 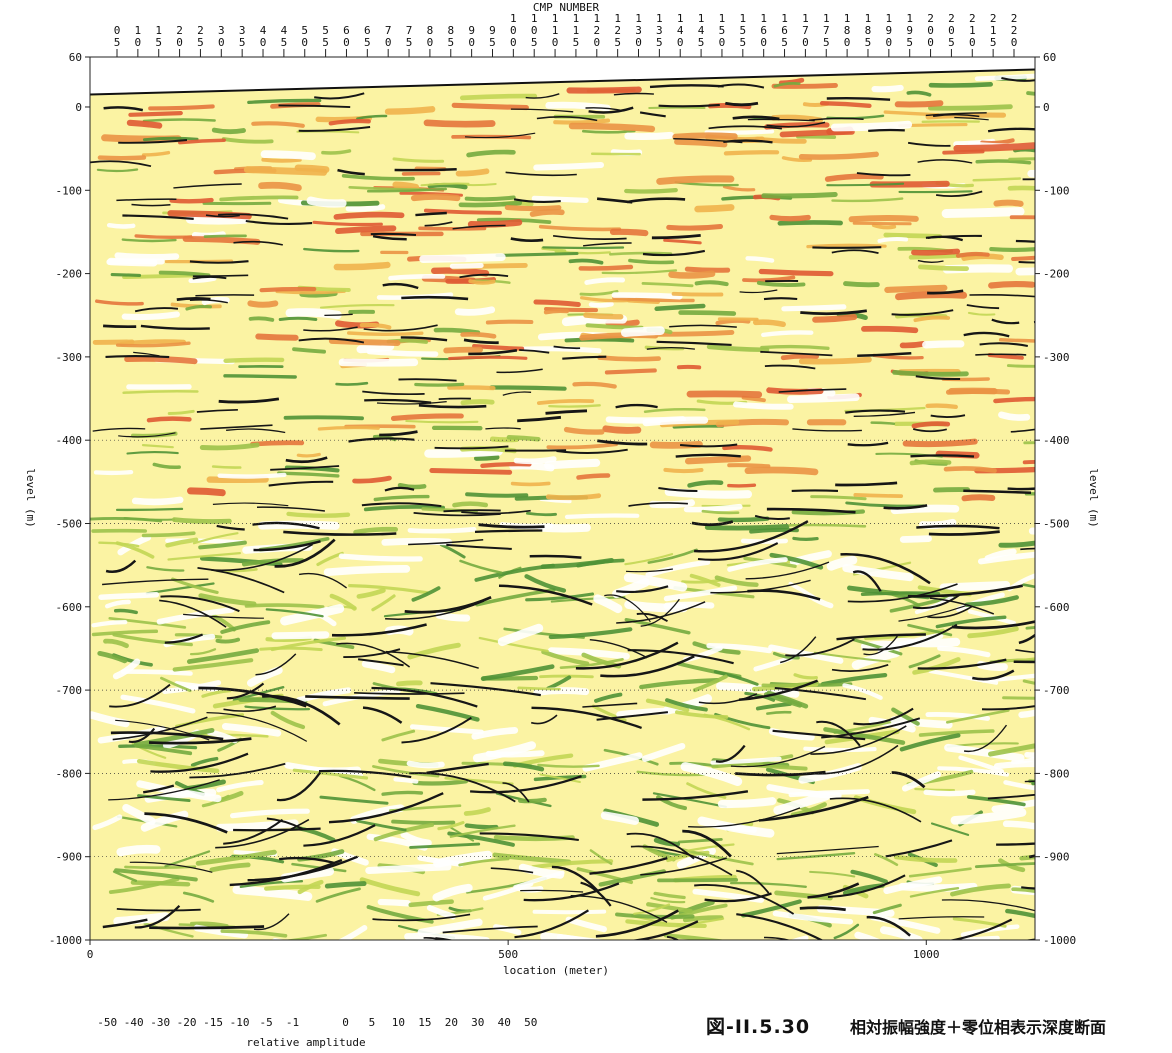 I want to click on x-axis-ticks: 0 500 1000, so click(x=513, y=950).